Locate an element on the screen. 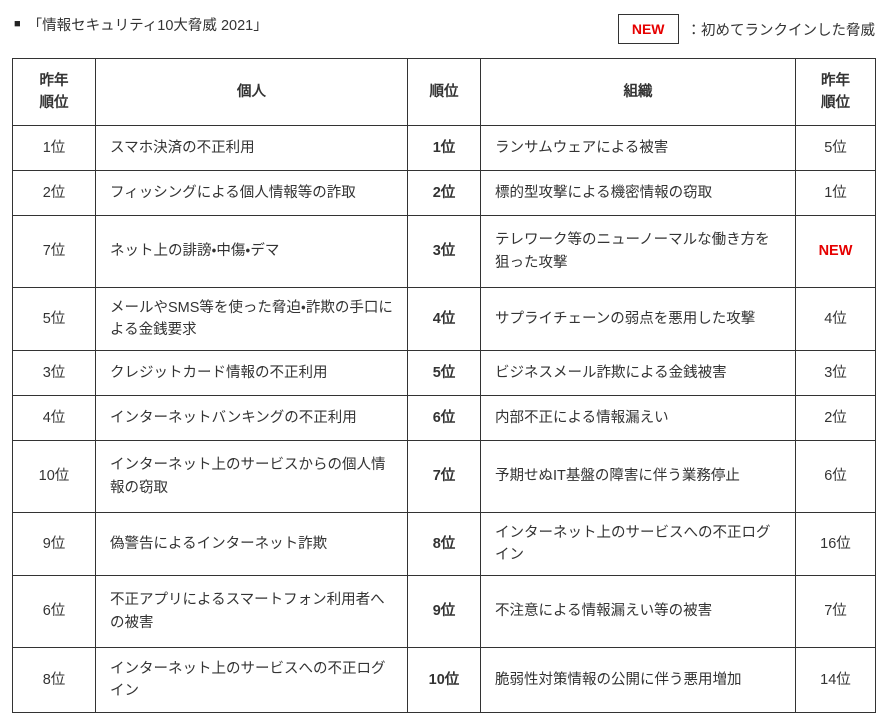 Image resolution: width=887 pixels, height=727 pixels. individual-threat-cell: クレジットカード情報の不正利用 is located at coordinates (251, 373).